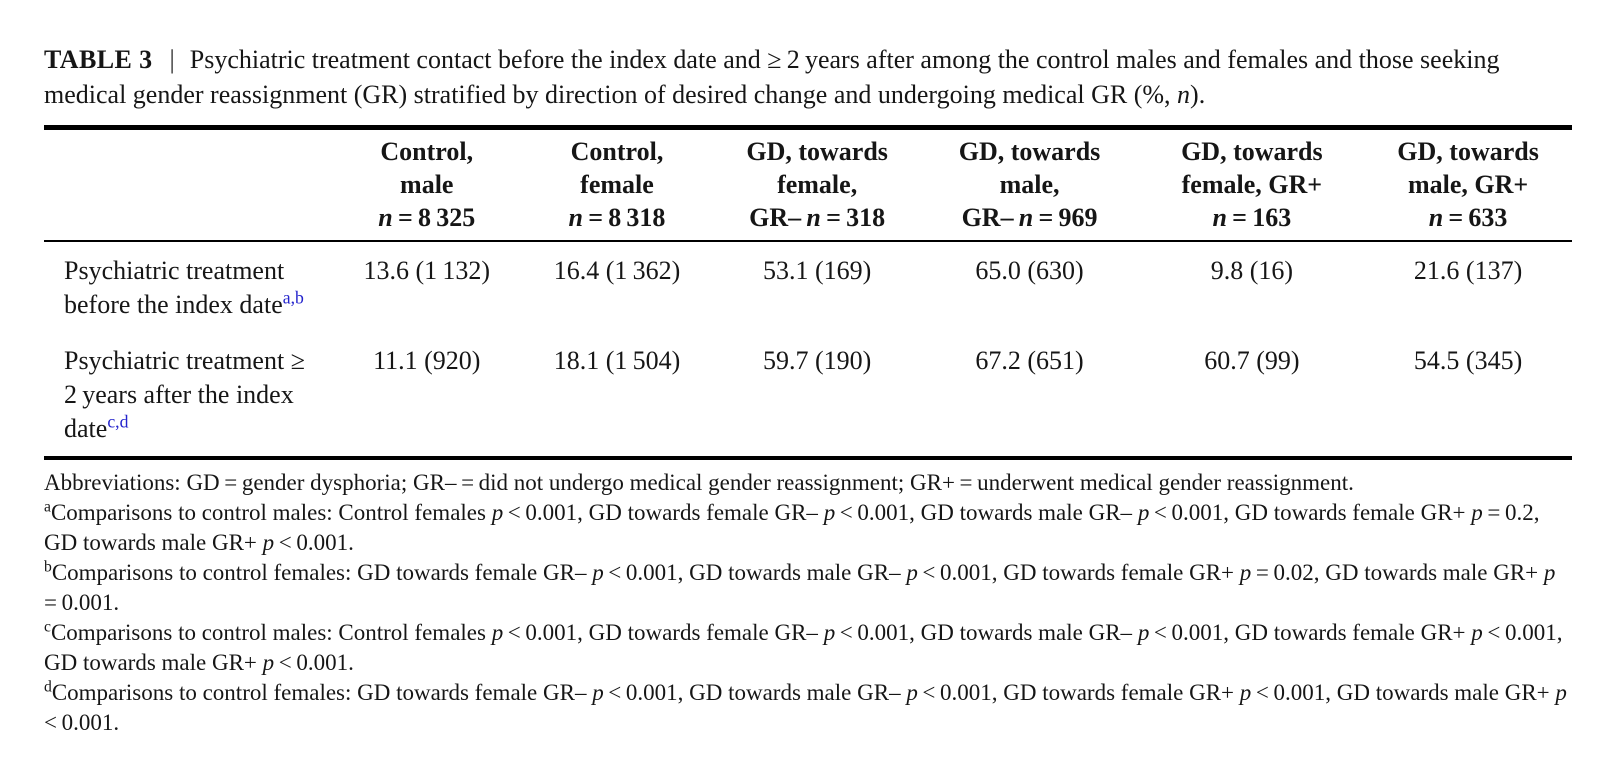 This screenshot has width=1616, height=776. I want to click on column-header: GD, towards male, GR– n = 969, so click(1029, 184).